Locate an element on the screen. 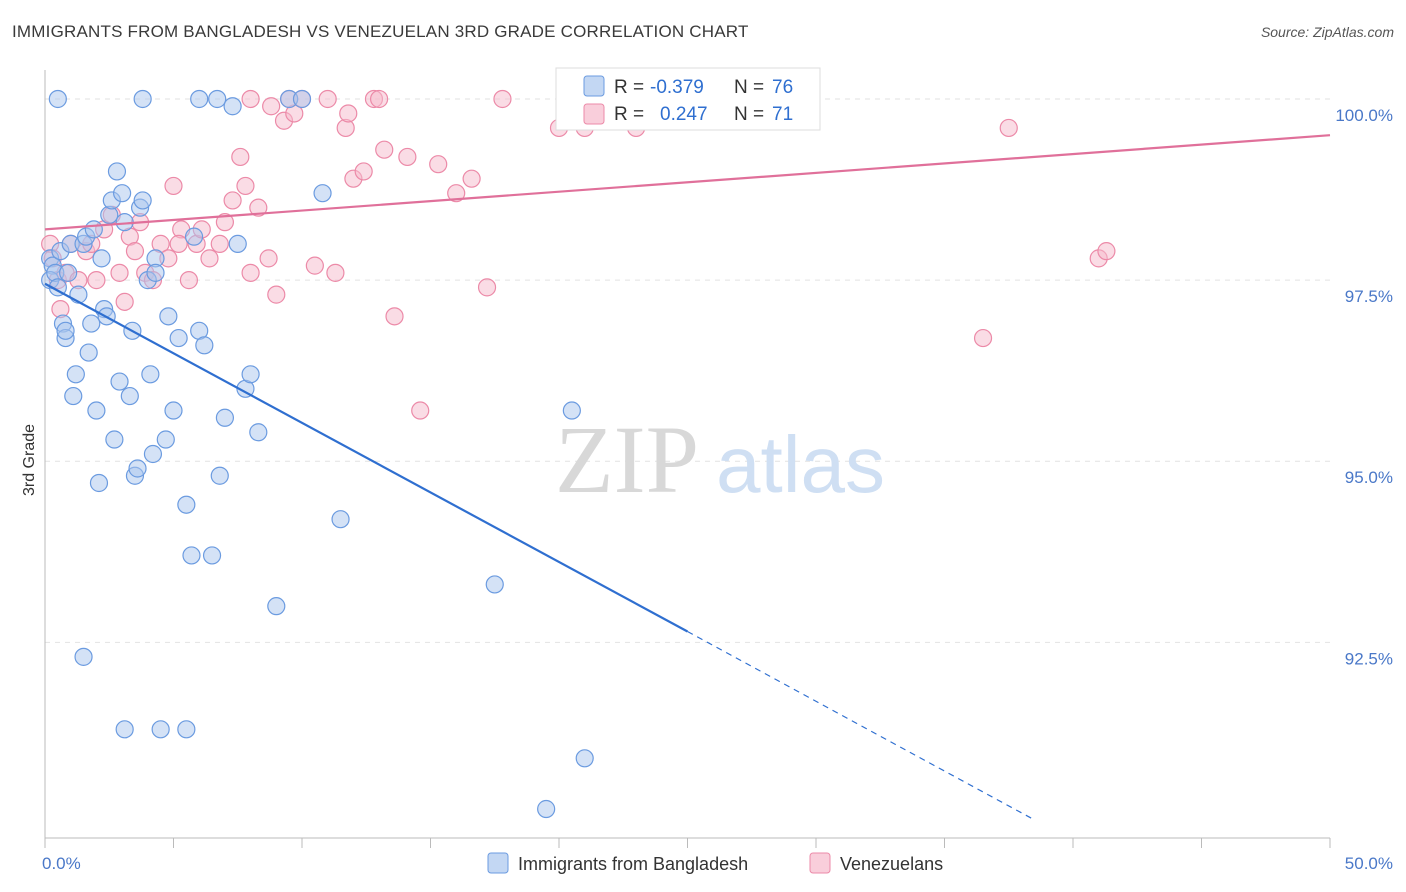  x-tick-labels: 0.0% 50.0% is located at coordinates (717, 863).